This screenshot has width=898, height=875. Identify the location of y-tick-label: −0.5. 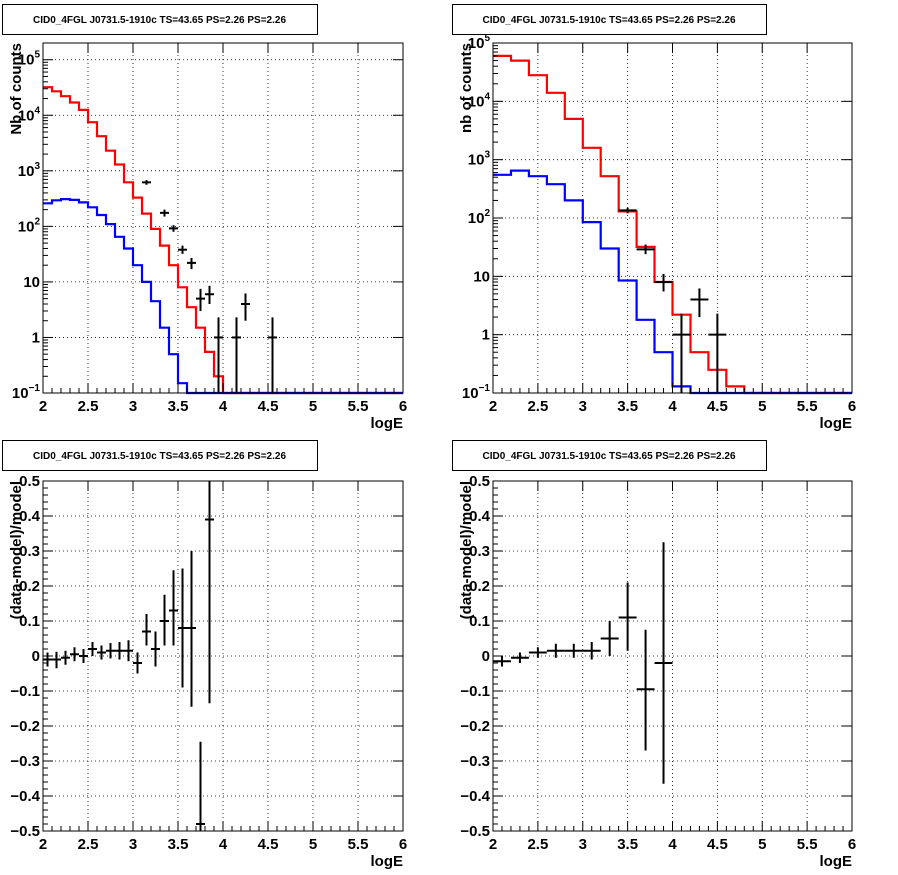
(475, 831).